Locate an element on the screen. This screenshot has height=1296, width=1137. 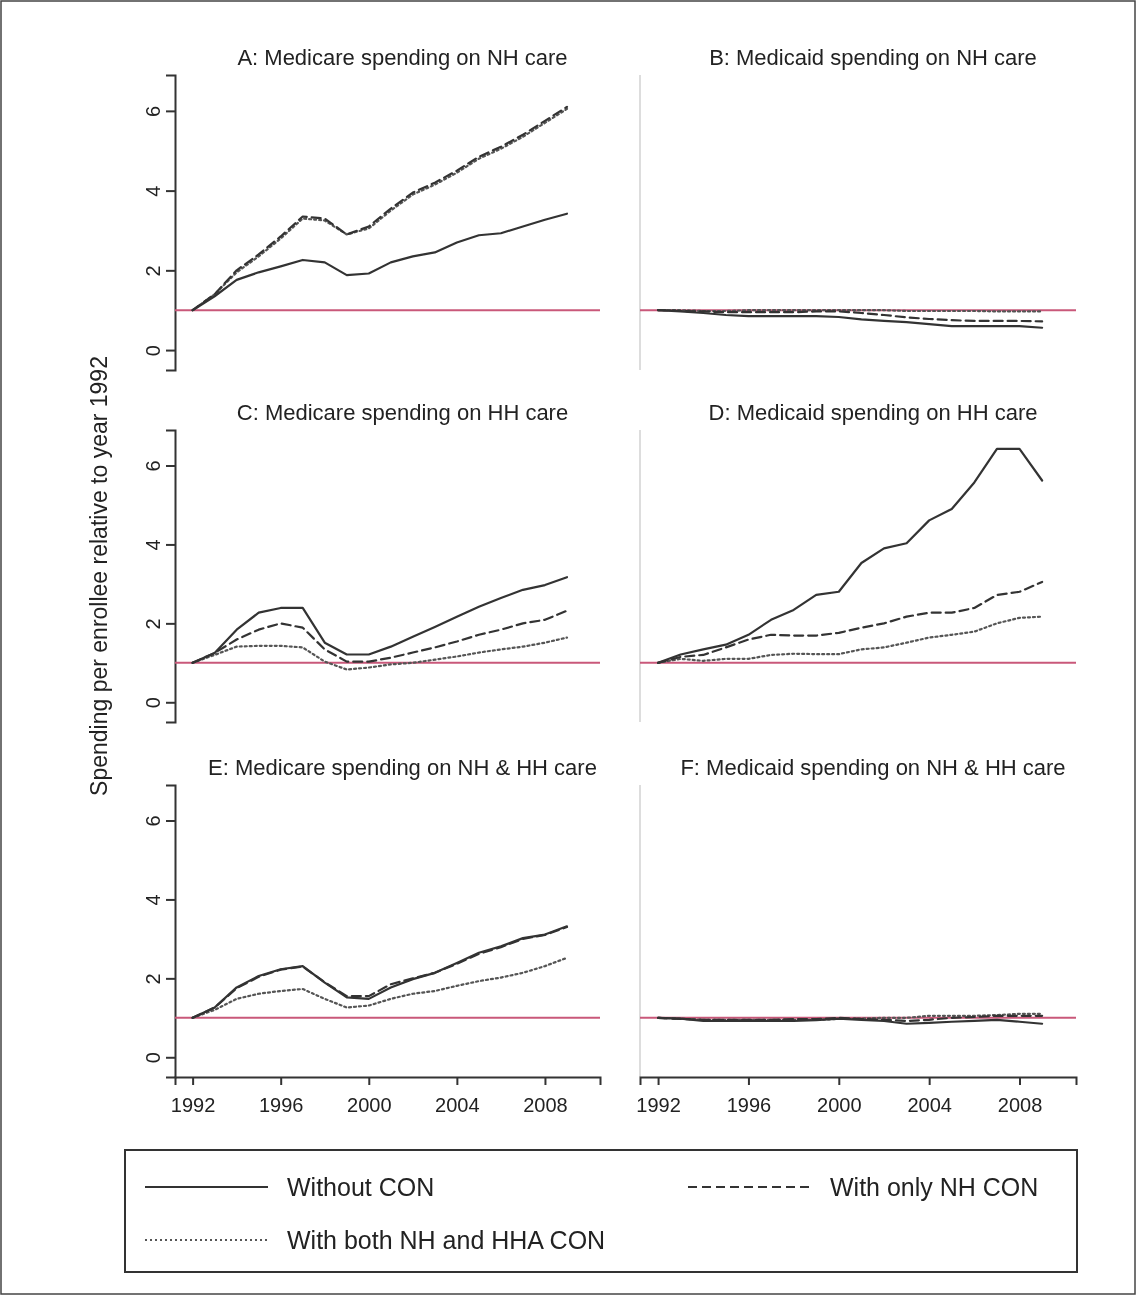
chart-title: B: Medicaid spending on NH care is located at coordinates (873, 57).